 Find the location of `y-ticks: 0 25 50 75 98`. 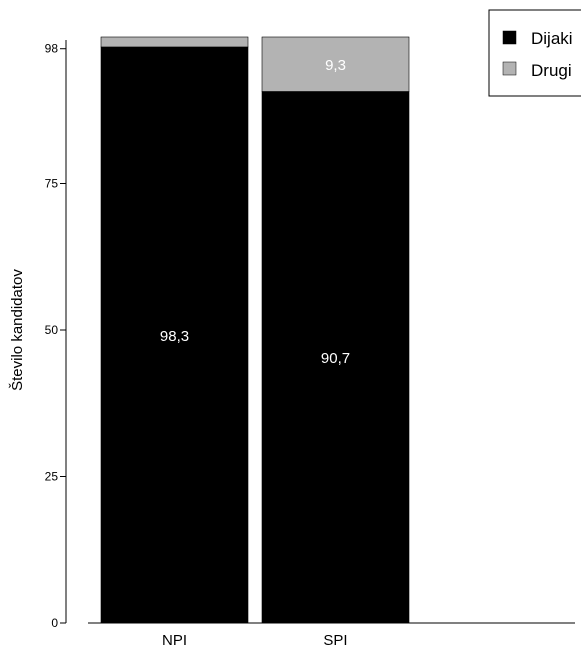

y-ticks: 0 25 50 75 98 is located at coordinates (55, 336).